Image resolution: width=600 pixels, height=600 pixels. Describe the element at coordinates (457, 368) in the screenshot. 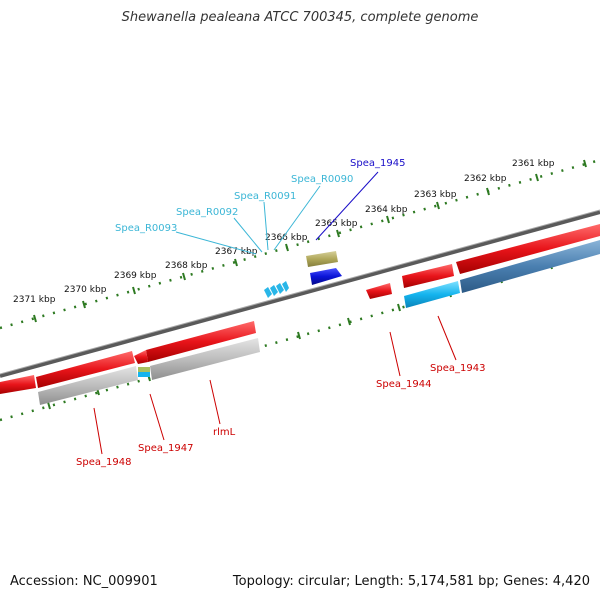

I see `label-spea-1943: Spea_1943` at that location.